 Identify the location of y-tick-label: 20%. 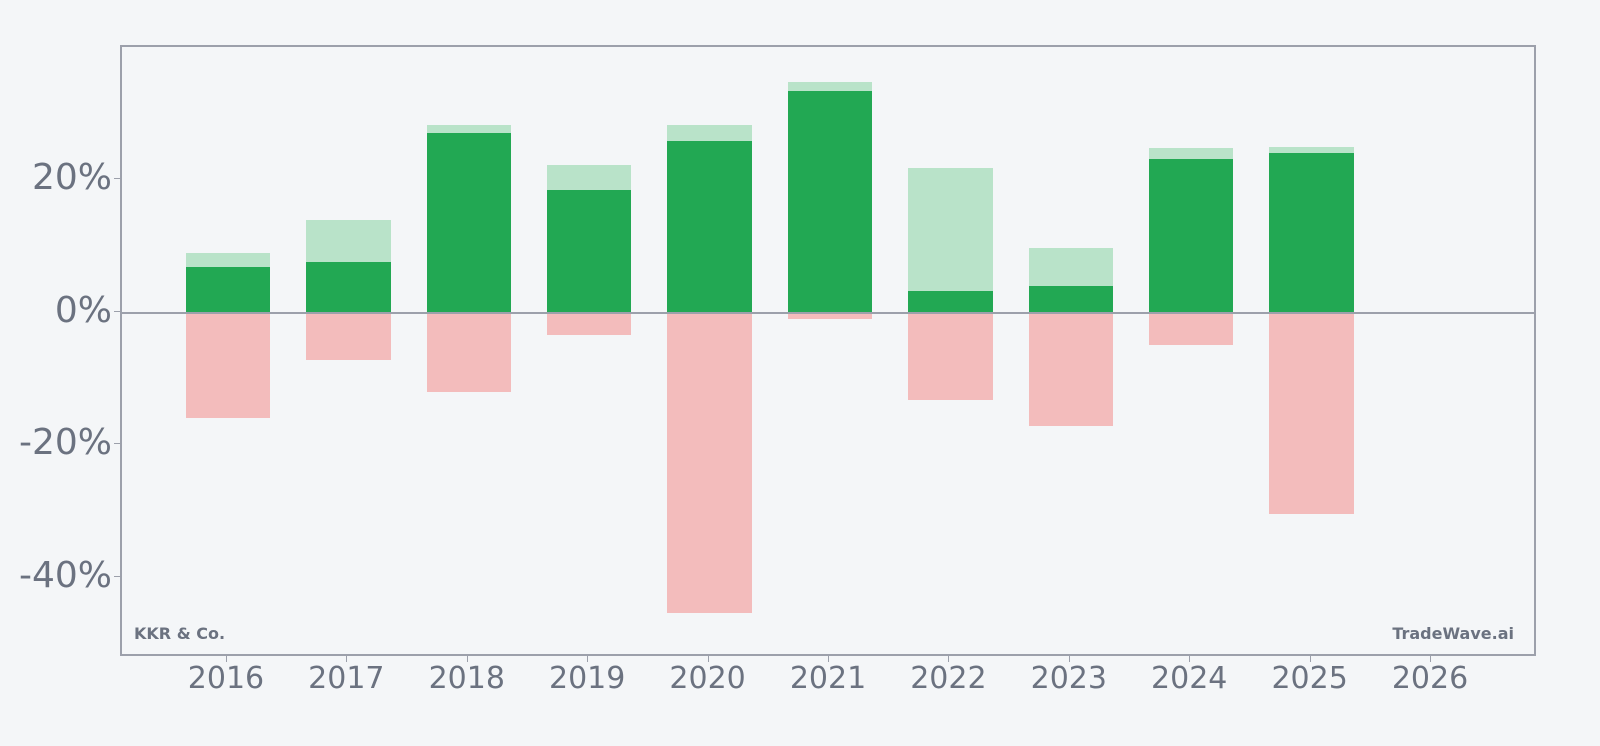
(71, 177).